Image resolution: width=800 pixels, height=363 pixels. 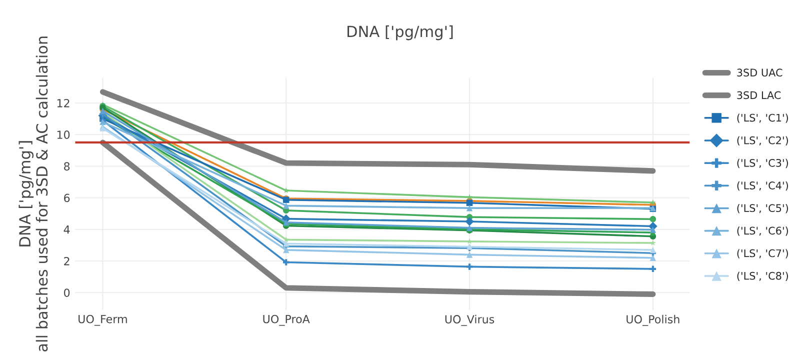 What do you see at coordinates (63, 134) in the screenshot?
I see `y-tick-label: 10` at bounding box center [63, 134].